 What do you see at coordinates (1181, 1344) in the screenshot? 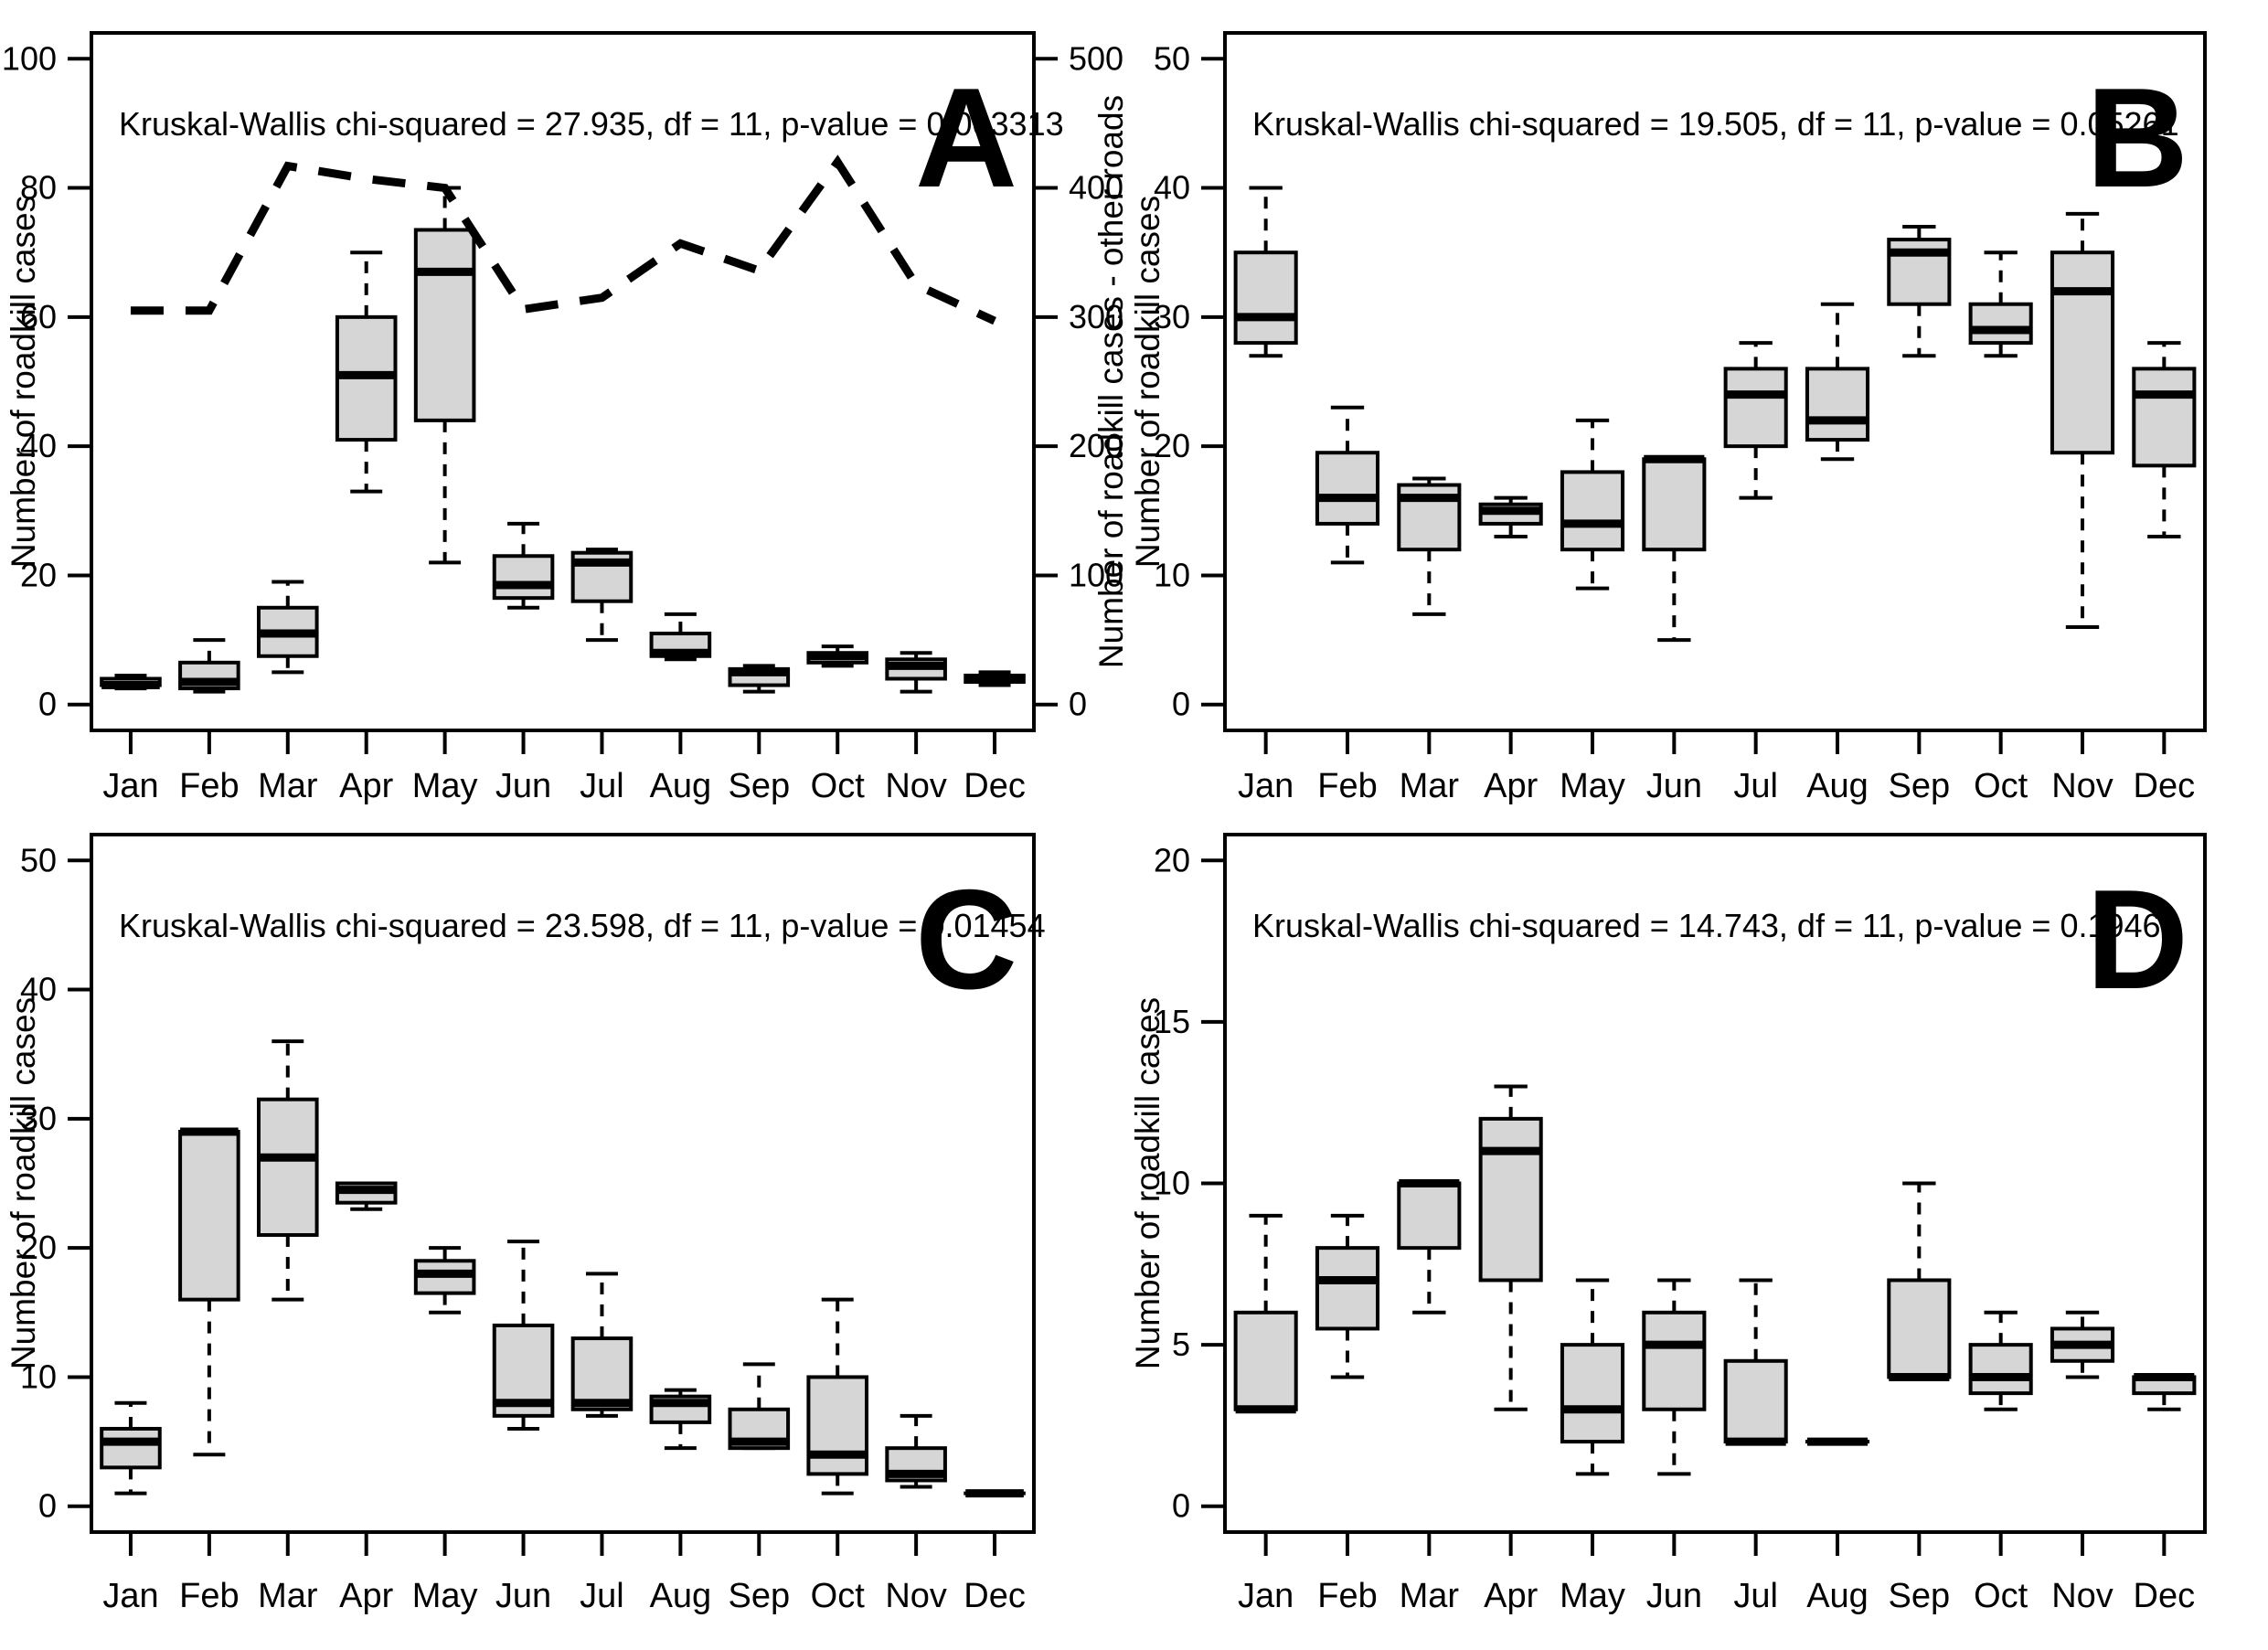
I see `y-axis-tick-label: 5` at bounding box center [1181, 1344].